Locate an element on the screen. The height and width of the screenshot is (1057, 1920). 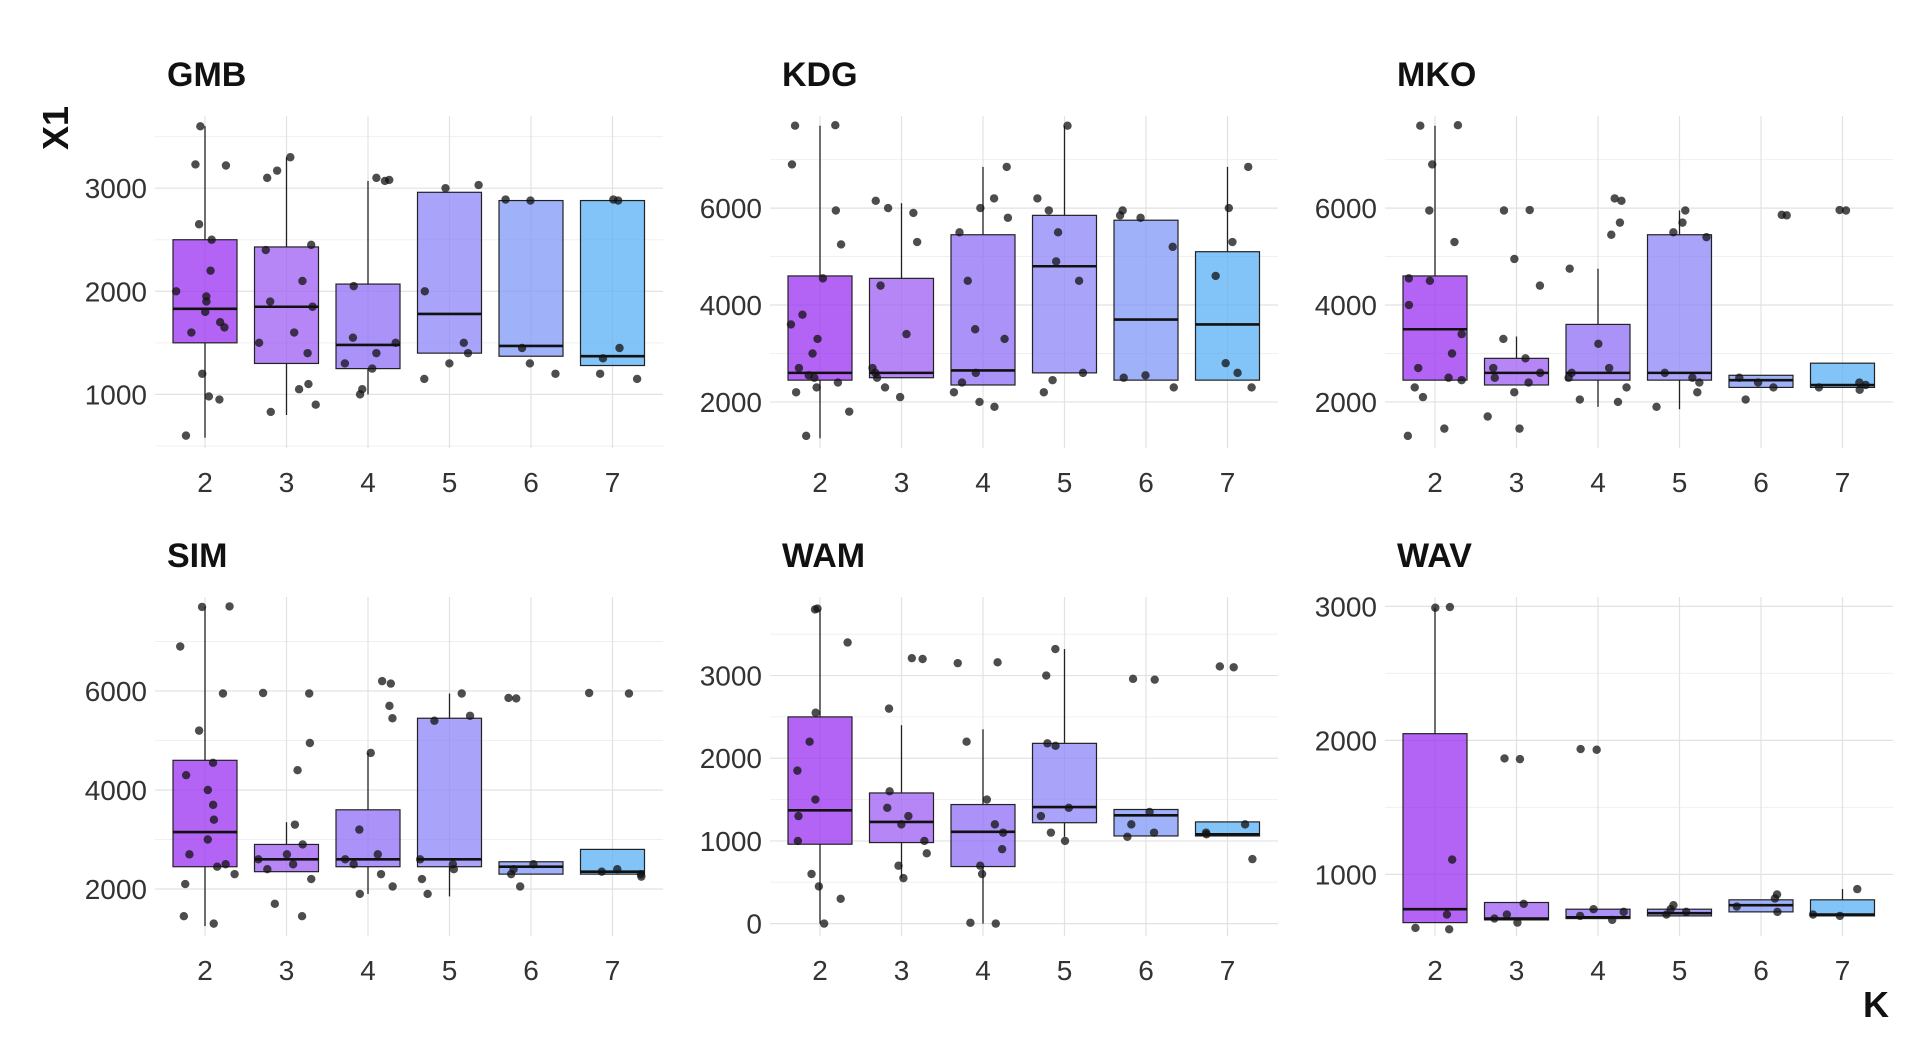
panel-kdg: KDG 2000 4000 6000 2 3 4 5 6 7 is located at coordinates (989, 277).